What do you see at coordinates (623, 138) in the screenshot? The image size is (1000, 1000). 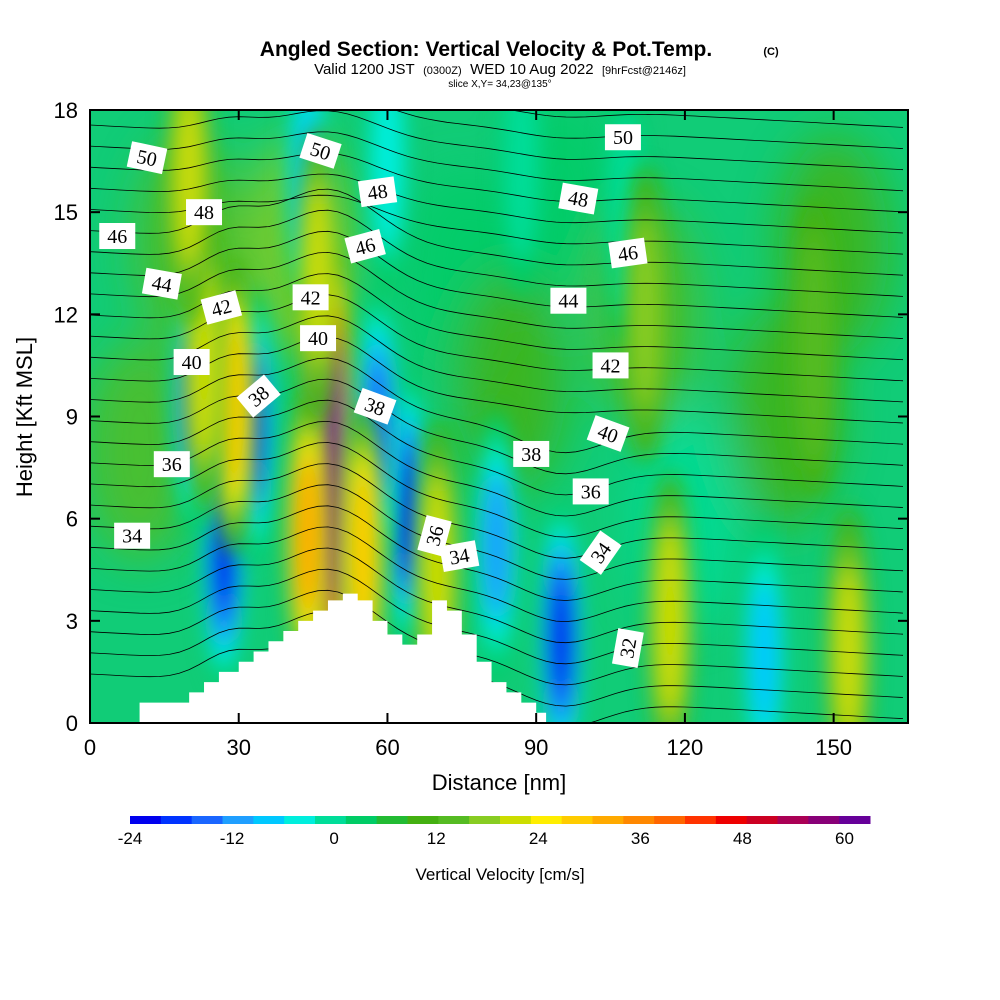 I see `contour-label-text: 50` at bounding box center [623, 138].